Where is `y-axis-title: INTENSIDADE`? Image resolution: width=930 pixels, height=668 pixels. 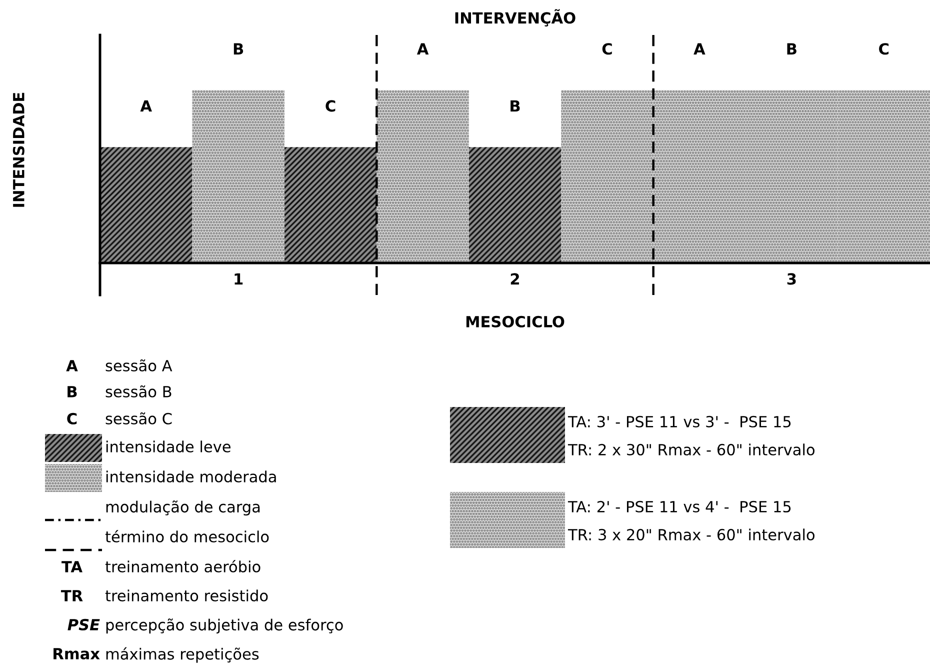 y-axis-title: INTENSIDADE is located at coordinates (18, 149).